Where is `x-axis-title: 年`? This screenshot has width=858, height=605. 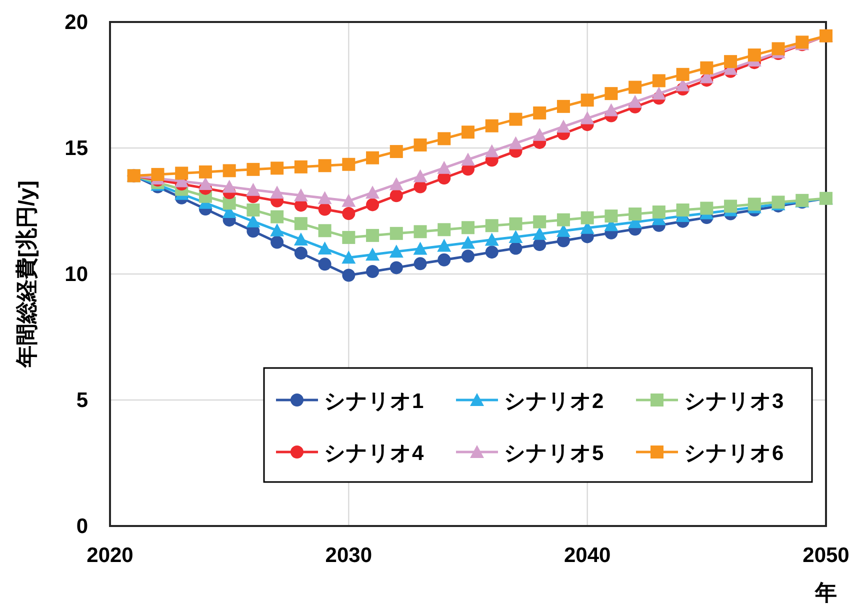
x-axis-title: 年 is located at coordinates (825, 592).